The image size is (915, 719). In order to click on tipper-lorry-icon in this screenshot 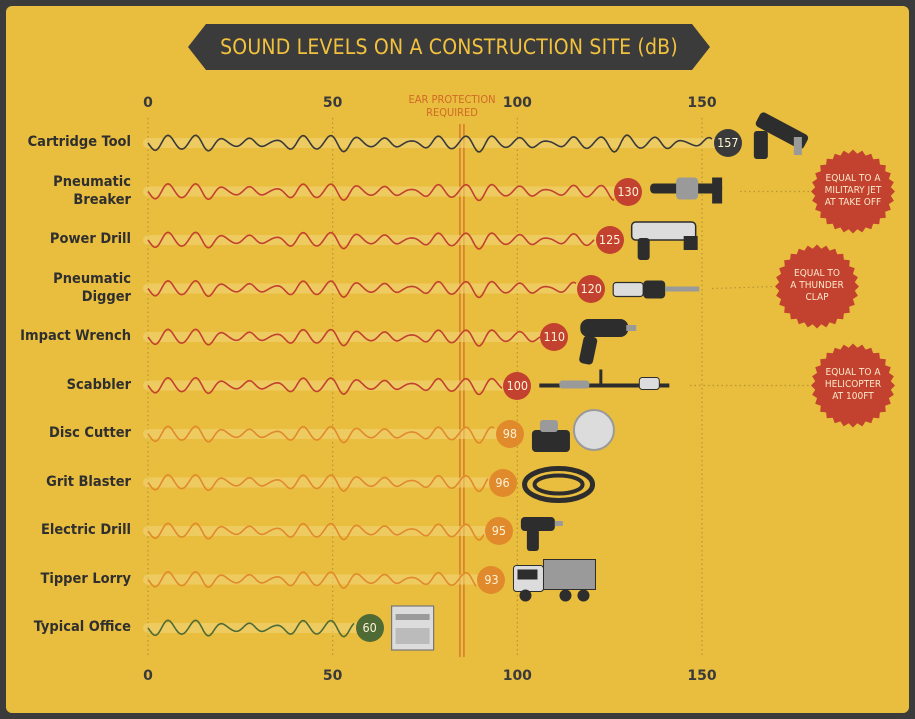, I will do `click(554, 580)`.